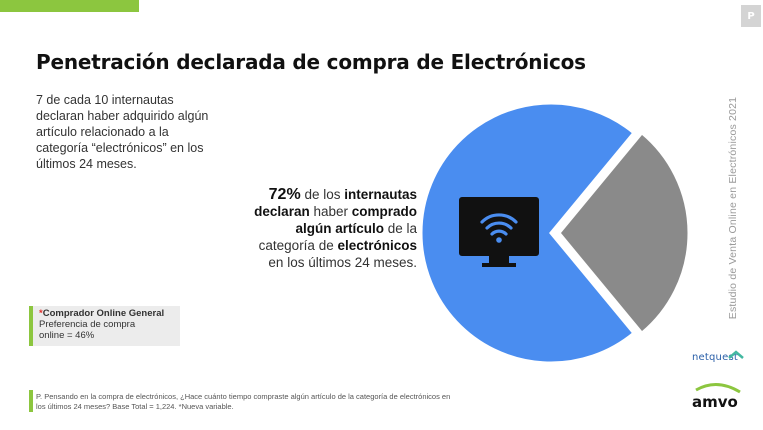  I want to click on footnote-accent-bar, so click(31, 401).